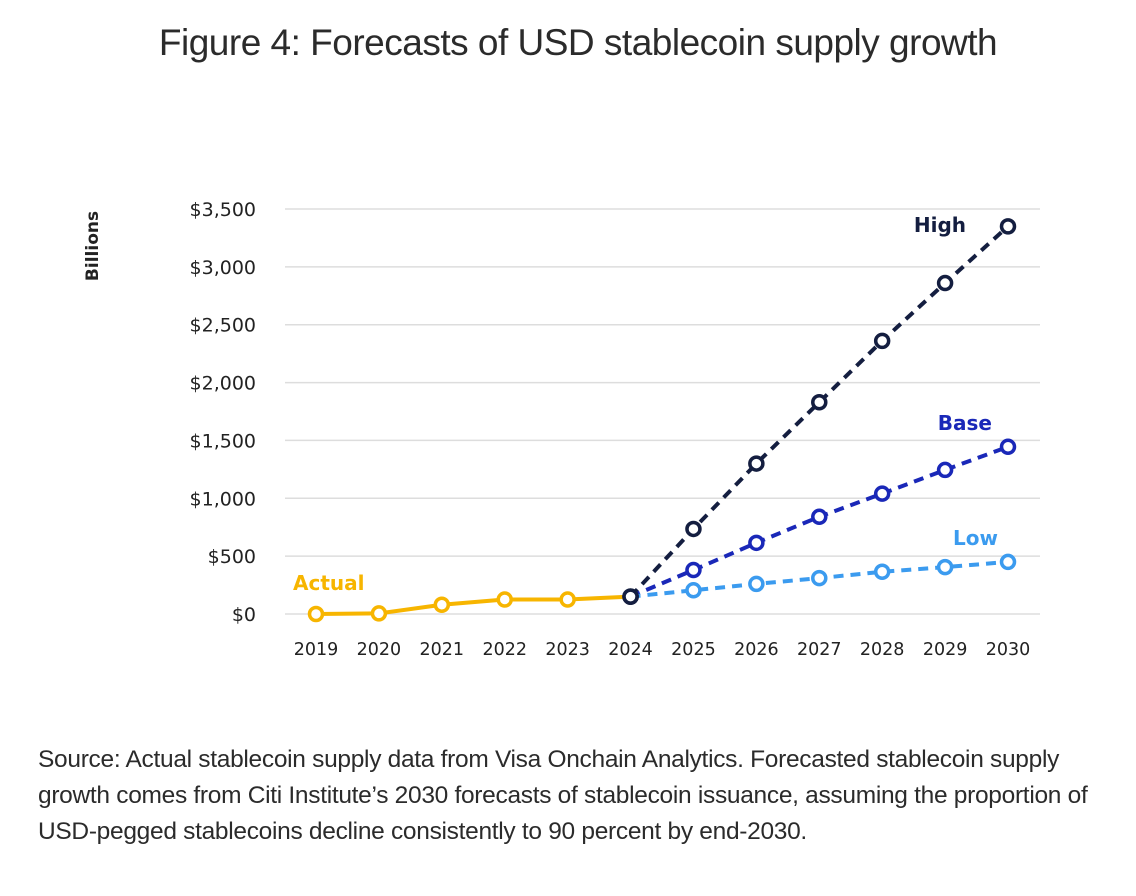 The height and width of the screenshot is (896, 1136). Describe the element at coordinates (756, 650) in the screenshot. I see `x-tick-label: 2026` at that location.